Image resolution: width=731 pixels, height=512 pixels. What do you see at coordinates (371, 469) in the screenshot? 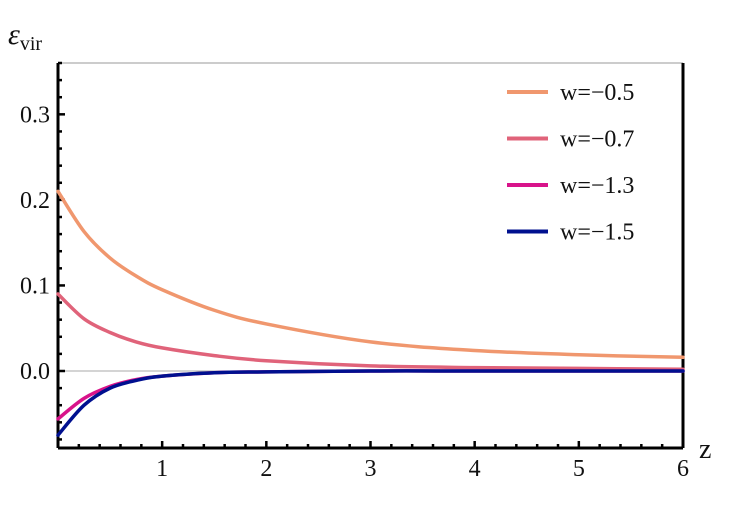
I see `x-tick-label: 3` at bounding box center [371, 469].